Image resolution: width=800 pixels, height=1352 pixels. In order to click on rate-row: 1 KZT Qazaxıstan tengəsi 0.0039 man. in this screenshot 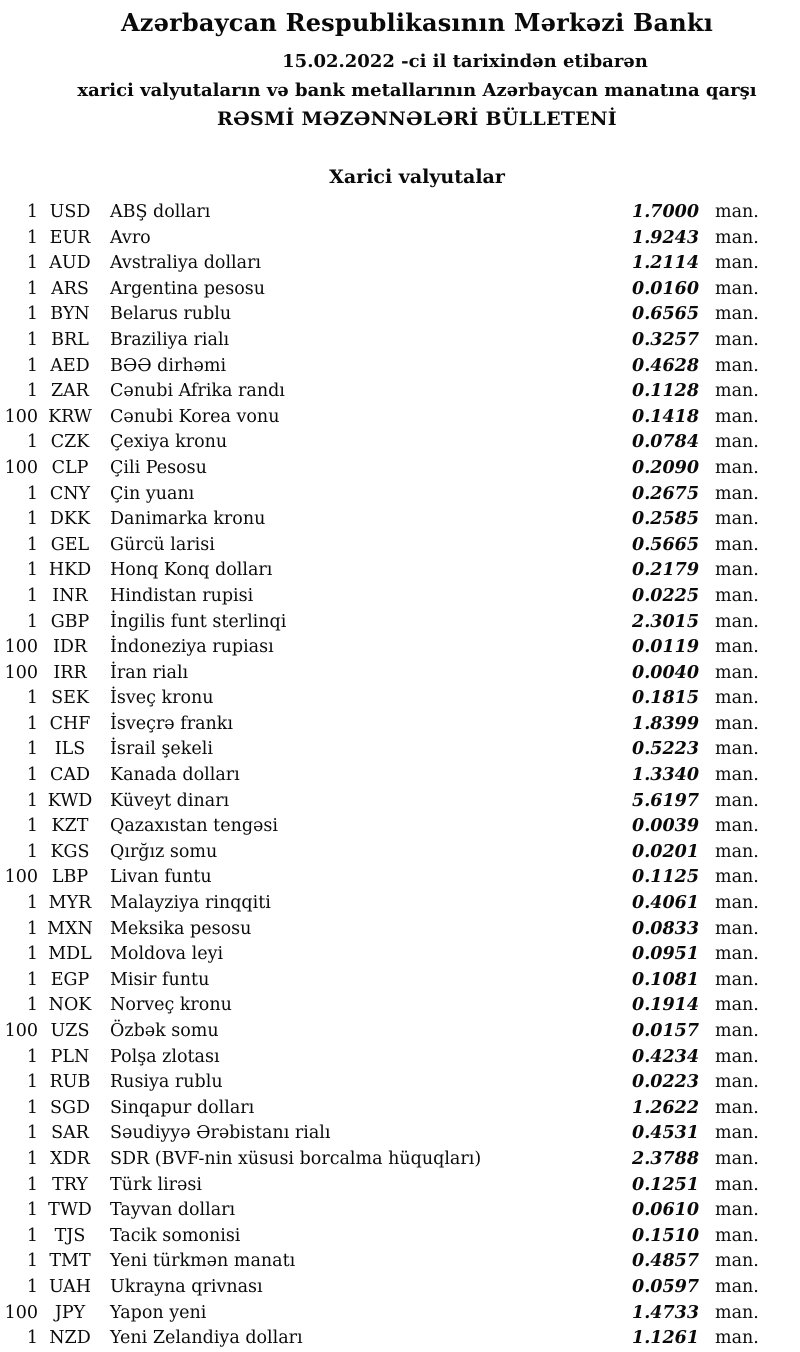, I will do `click(400, 827)`.